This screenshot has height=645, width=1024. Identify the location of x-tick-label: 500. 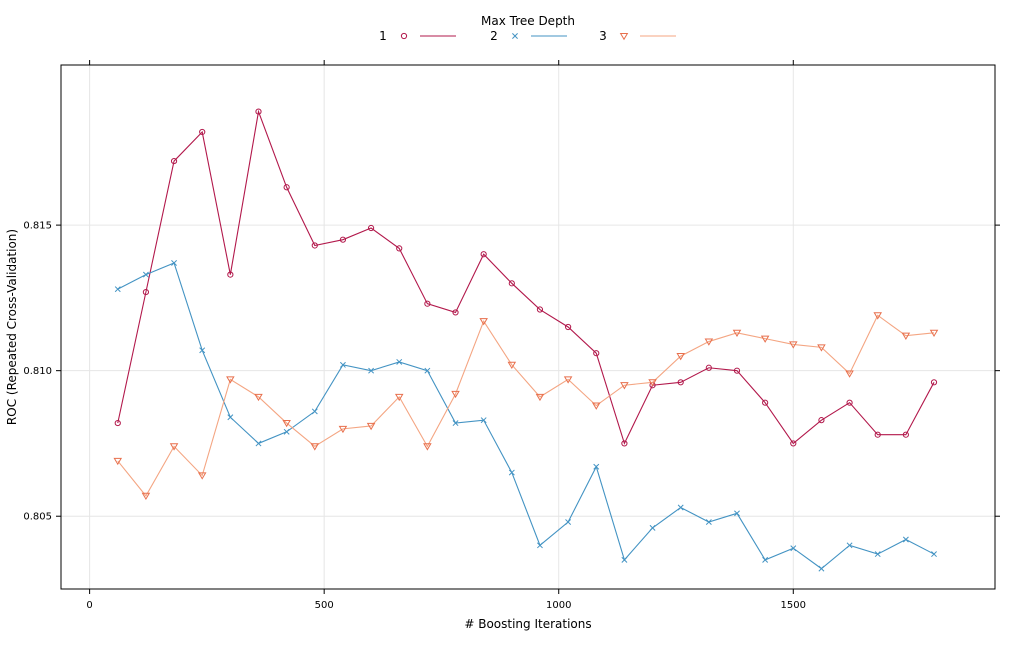
(324, 605).